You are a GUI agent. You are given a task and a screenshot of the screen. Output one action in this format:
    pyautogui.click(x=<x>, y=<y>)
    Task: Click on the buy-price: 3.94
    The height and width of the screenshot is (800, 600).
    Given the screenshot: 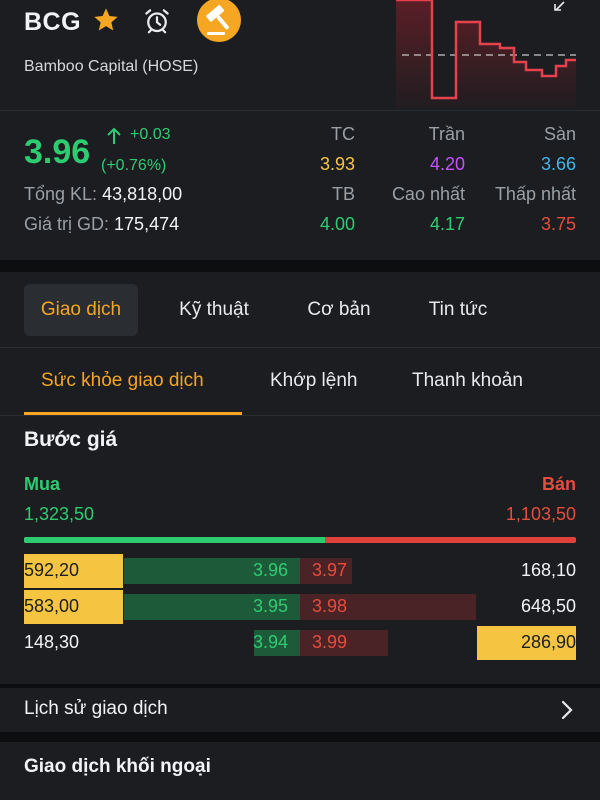 What is the action you would take?
    pyautogui.click(x=270, y=642)
    